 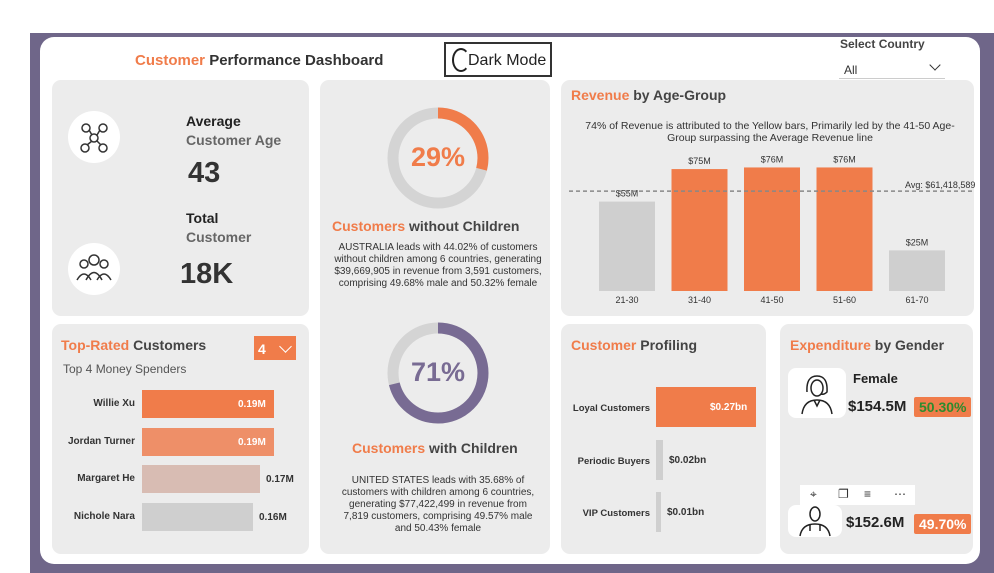 What do you see at coordinates (815, 521) in the screenshot?
I see `man-avatar-icon` at bounding box center [815, 521].